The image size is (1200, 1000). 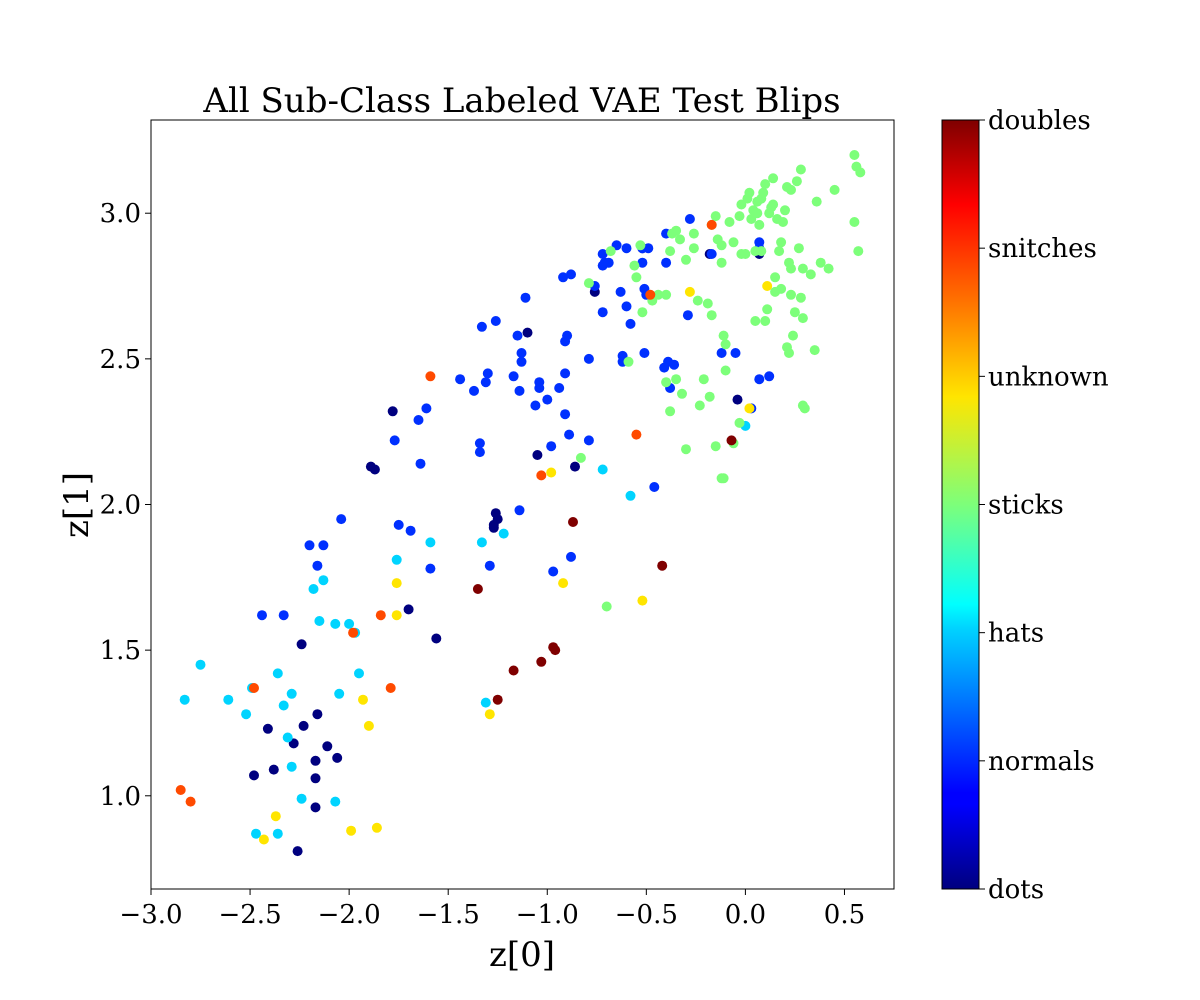 What do you see at coordinates (745, 915) in the screenshot?
I see `x-tick-label: 0.0` at bounding box center [745, 915].